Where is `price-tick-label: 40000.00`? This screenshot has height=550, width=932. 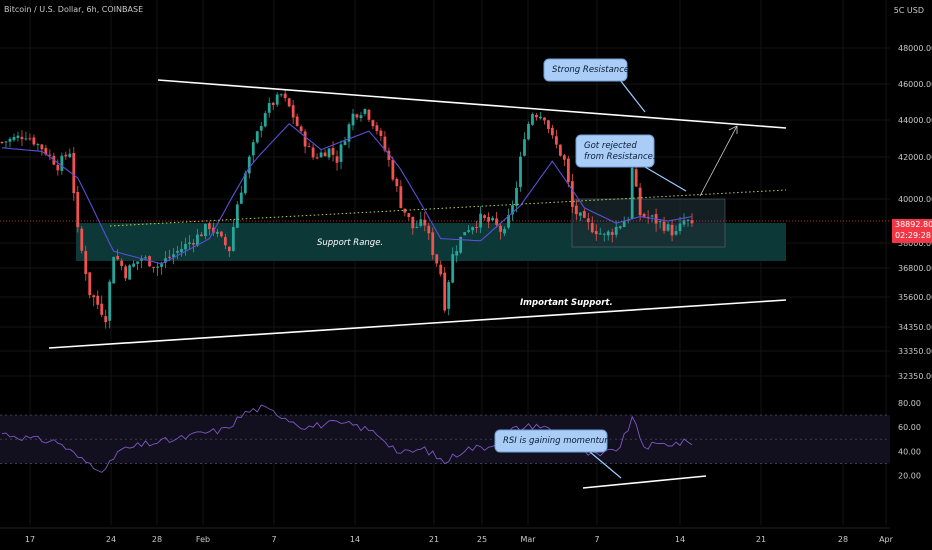 price-tick-label: 40000.00 is located at coordinates (915, 199).